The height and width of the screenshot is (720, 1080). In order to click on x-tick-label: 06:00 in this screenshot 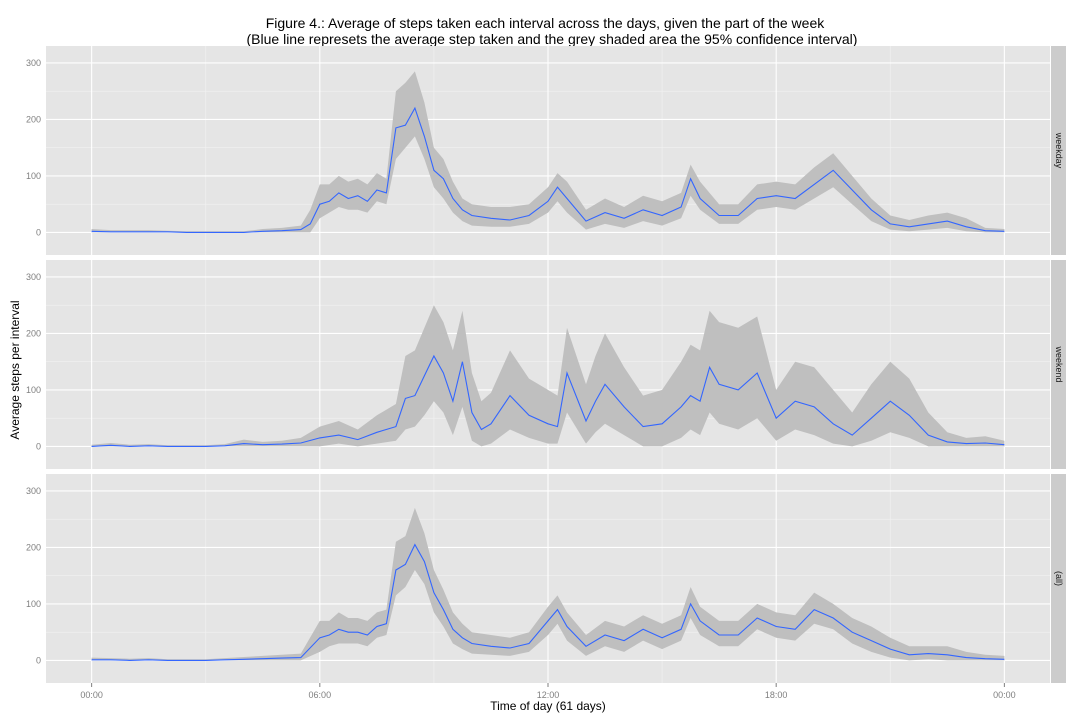, I will do `click(320, 695)`.